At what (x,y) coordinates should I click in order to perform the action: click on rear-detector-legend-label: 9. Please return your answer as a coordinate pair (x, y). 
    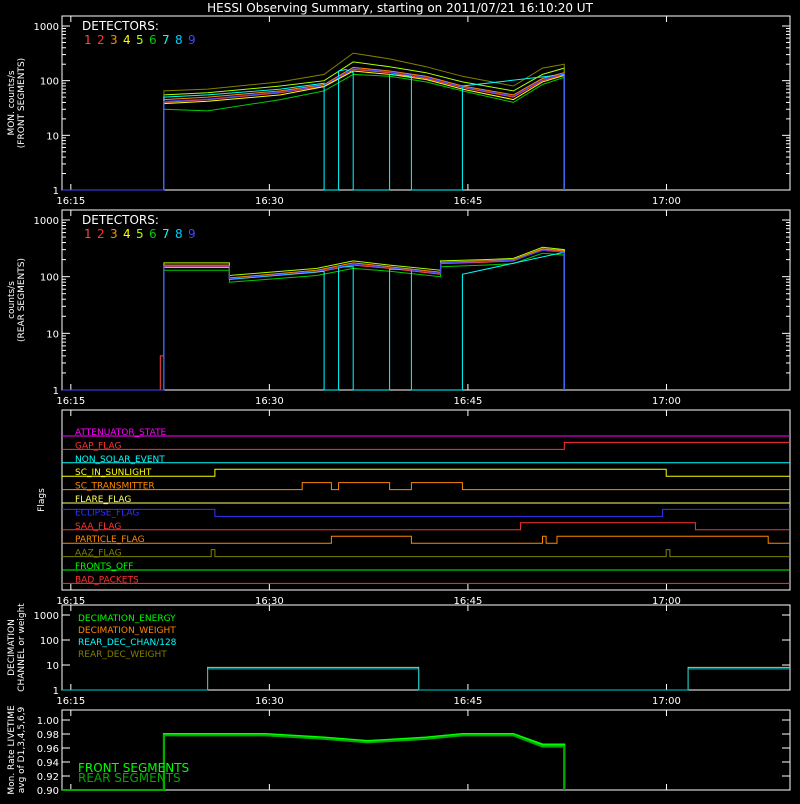
    Looking at the image, I should click on (192, 234).